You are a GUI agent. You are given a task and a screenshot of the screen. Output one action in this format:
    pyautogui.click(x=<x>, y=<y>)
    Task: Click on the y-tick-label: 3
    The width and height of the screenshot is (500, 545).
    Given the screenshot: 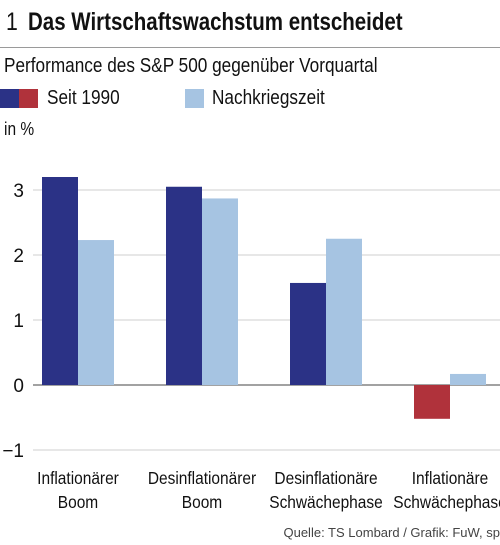 What is the action you would take?
    pyautogui.click(x=18, y=191)
    